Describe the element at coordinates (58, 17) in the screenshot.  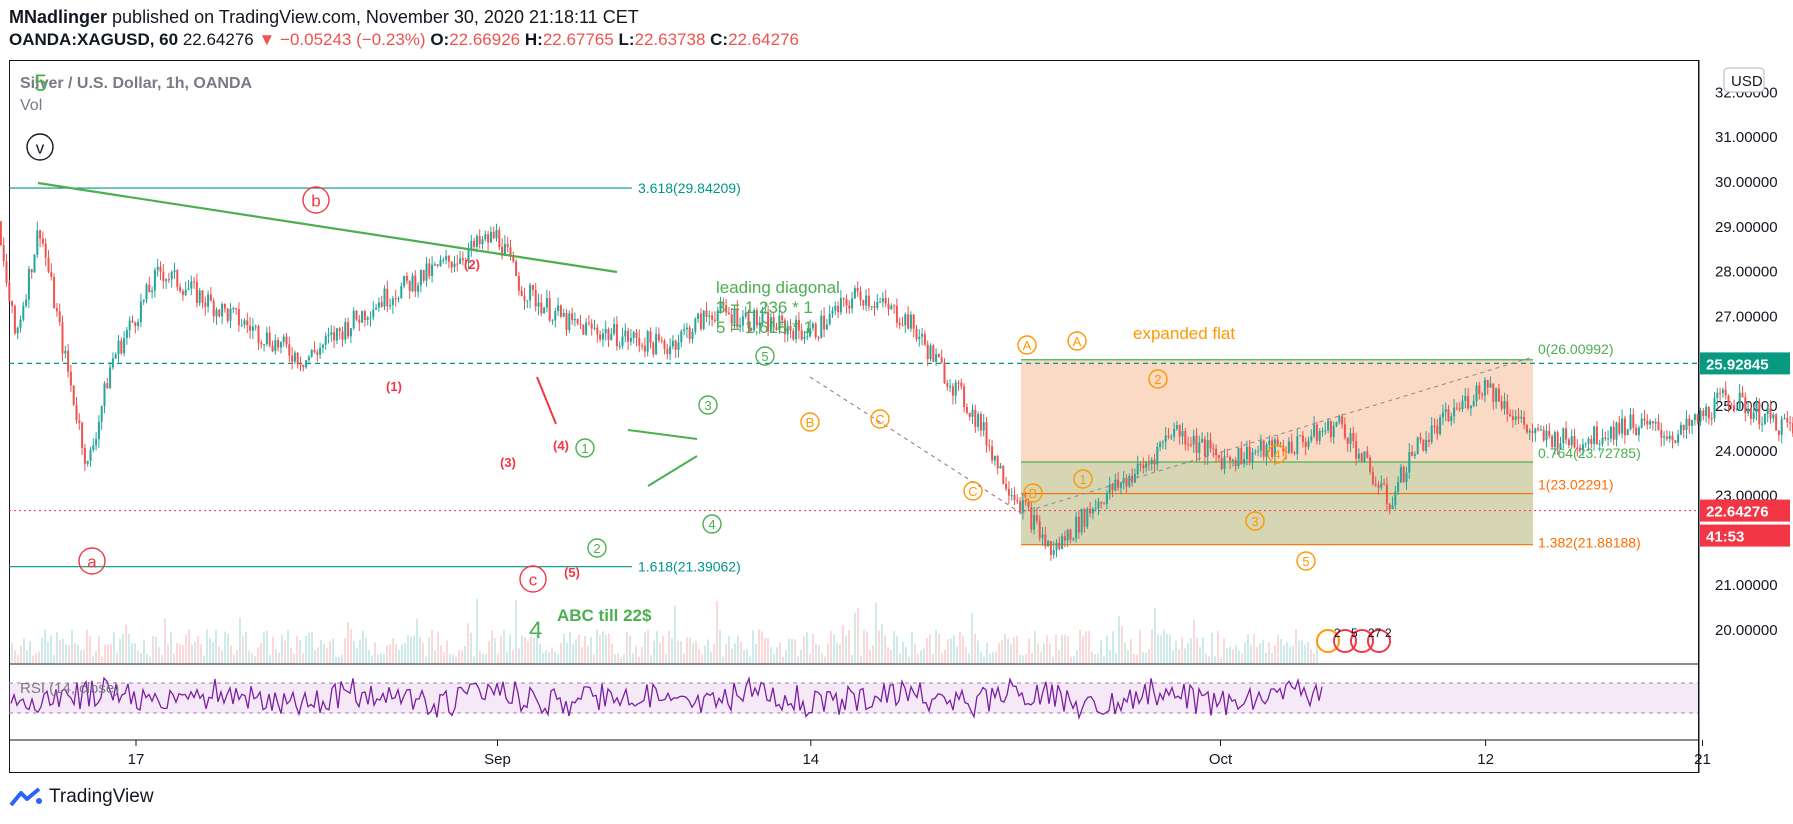
I see `author-name: MNadlinger` at that location.